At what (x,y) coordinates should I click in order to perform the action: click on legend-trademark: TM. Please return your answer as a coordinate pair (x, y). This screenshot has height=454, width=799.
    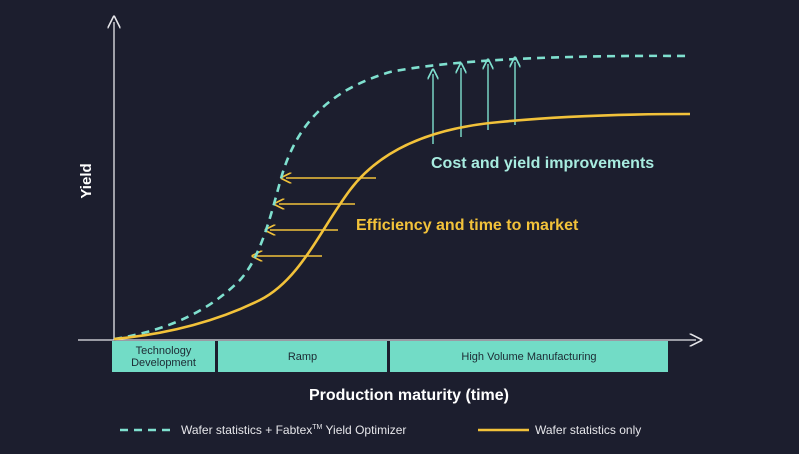
    Looking at the image, I should click on (317, 427).